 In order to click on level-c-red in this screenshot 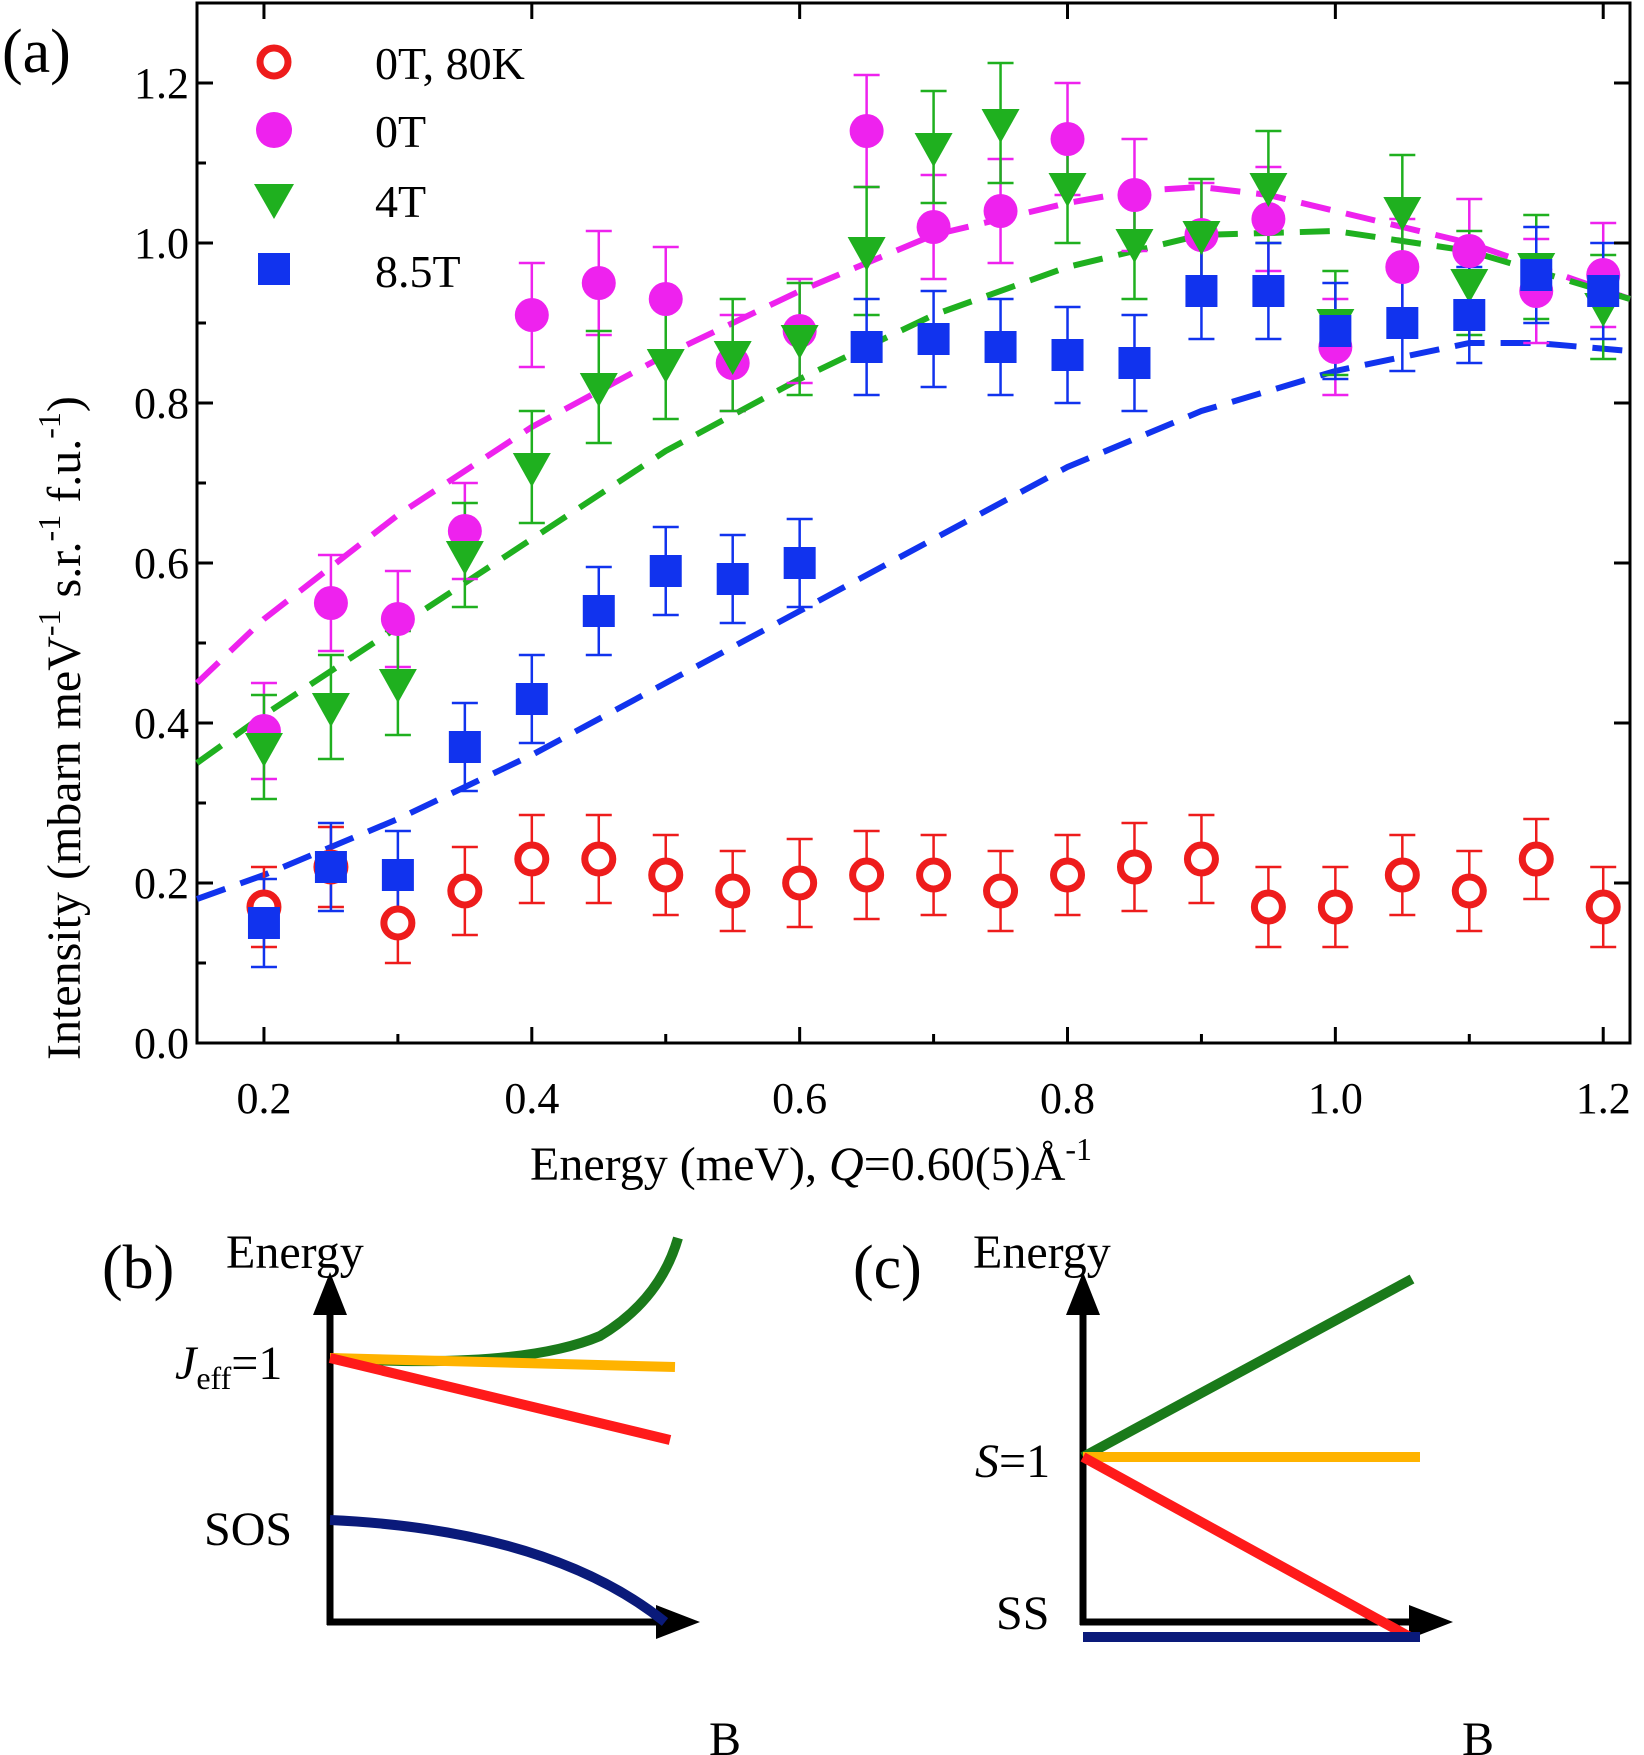, I will do `click(1246, 1547)`.